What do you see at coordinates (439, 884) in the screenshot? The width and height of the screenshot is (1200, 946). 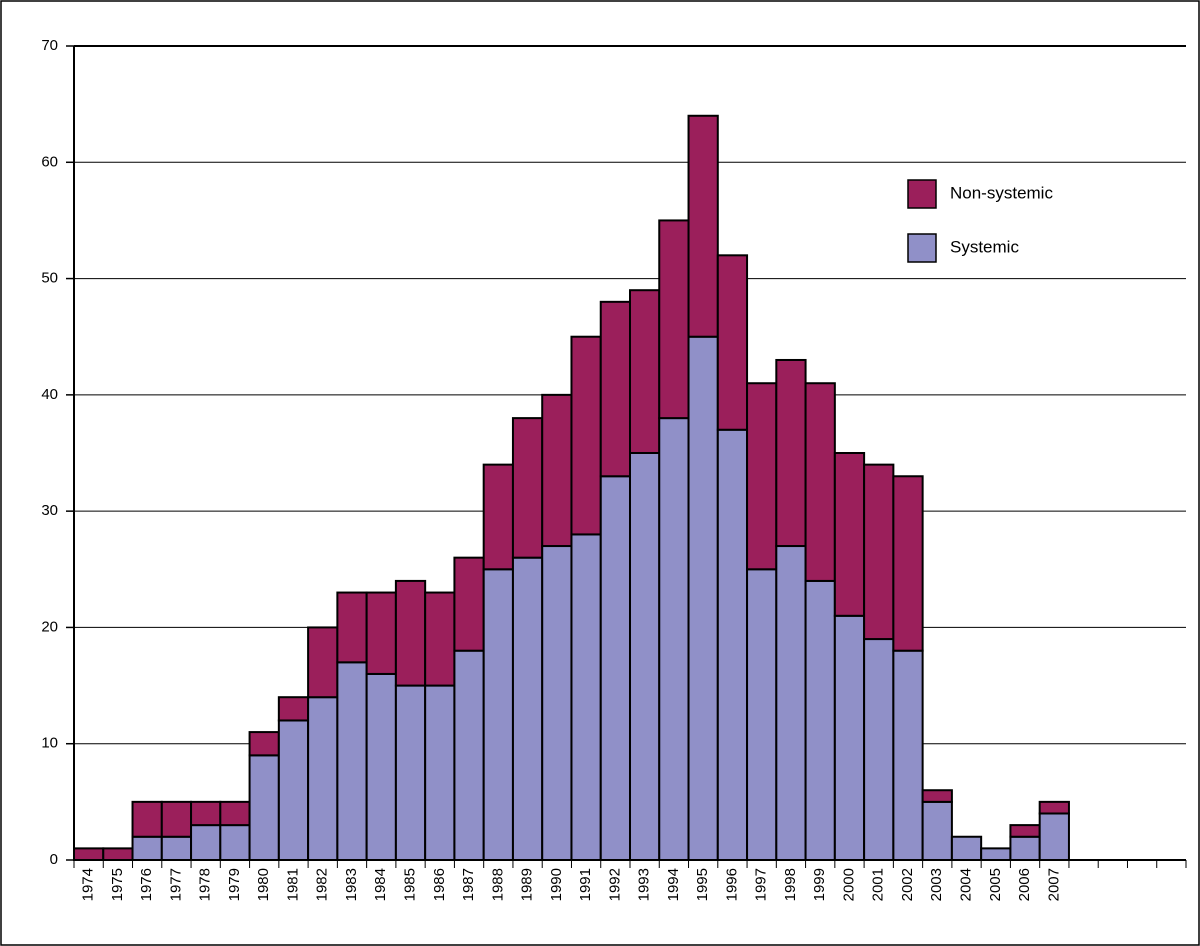 I see `x-tick-label: 1986` at bounding box center [439, 884].